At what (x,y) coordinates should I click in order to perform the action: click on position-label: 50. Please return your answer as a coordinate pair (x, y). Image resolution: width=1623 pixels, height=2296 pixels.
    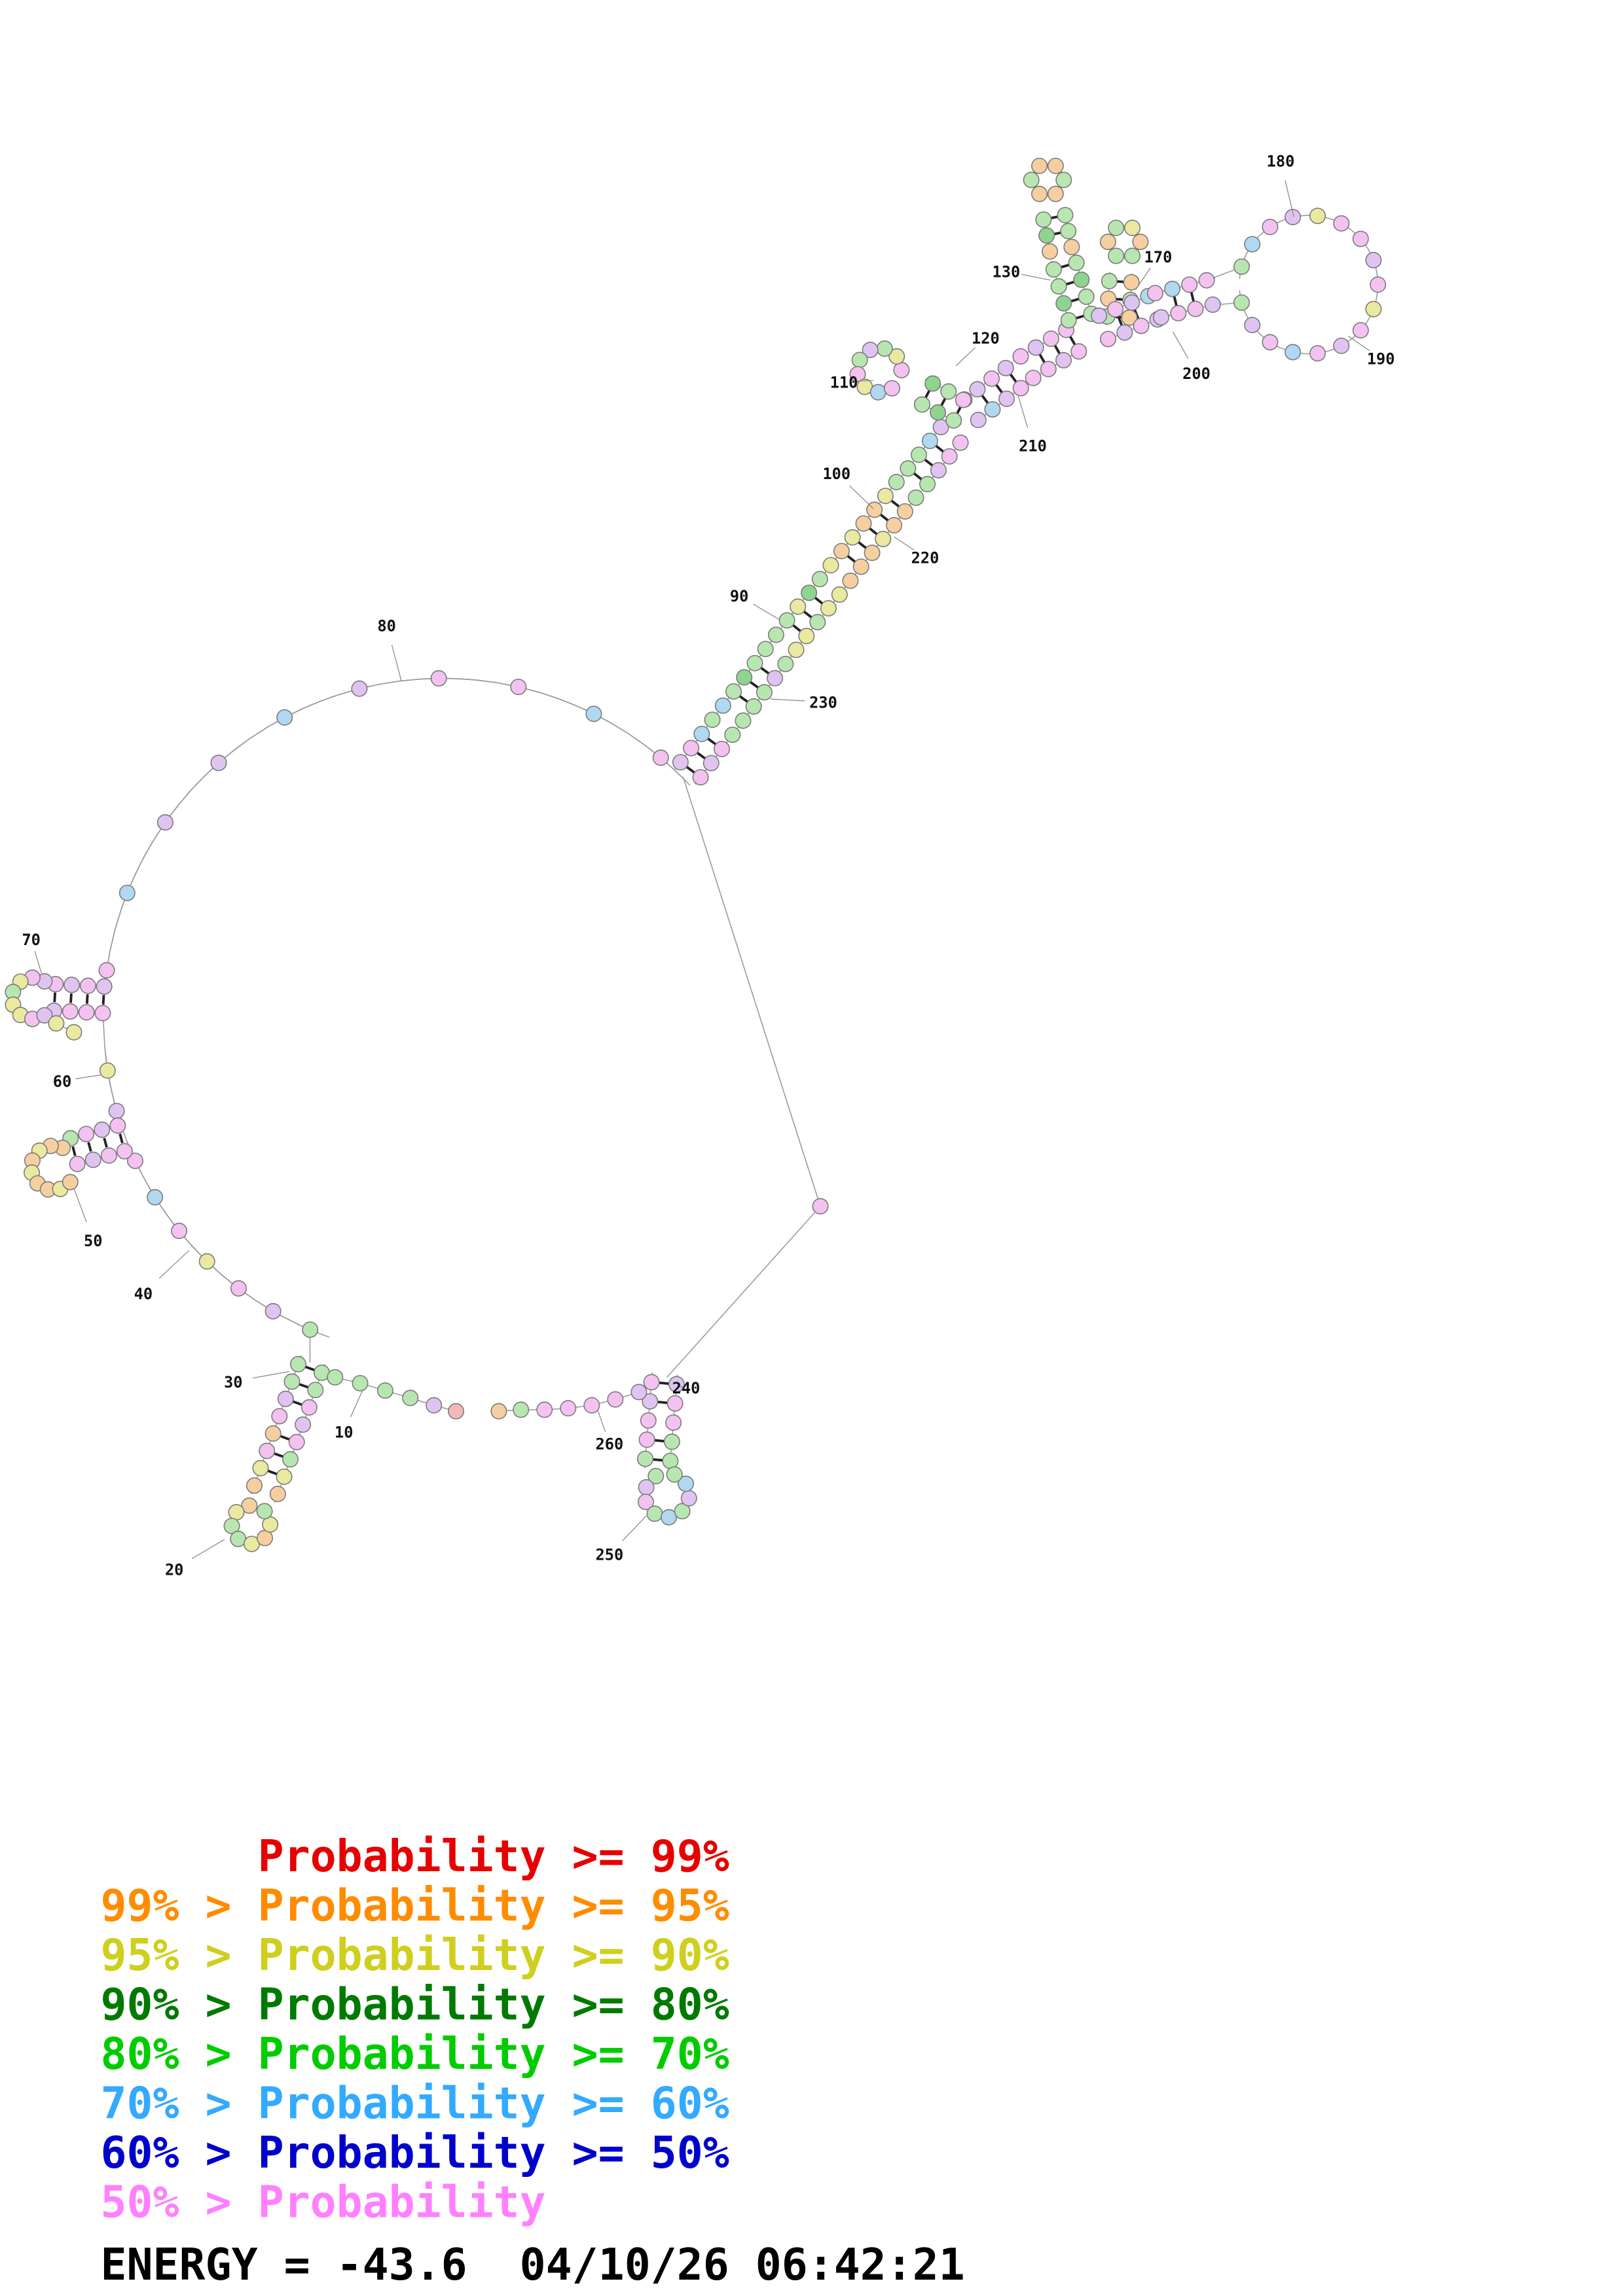
    Looking at the image, I should click on (93, 1241).